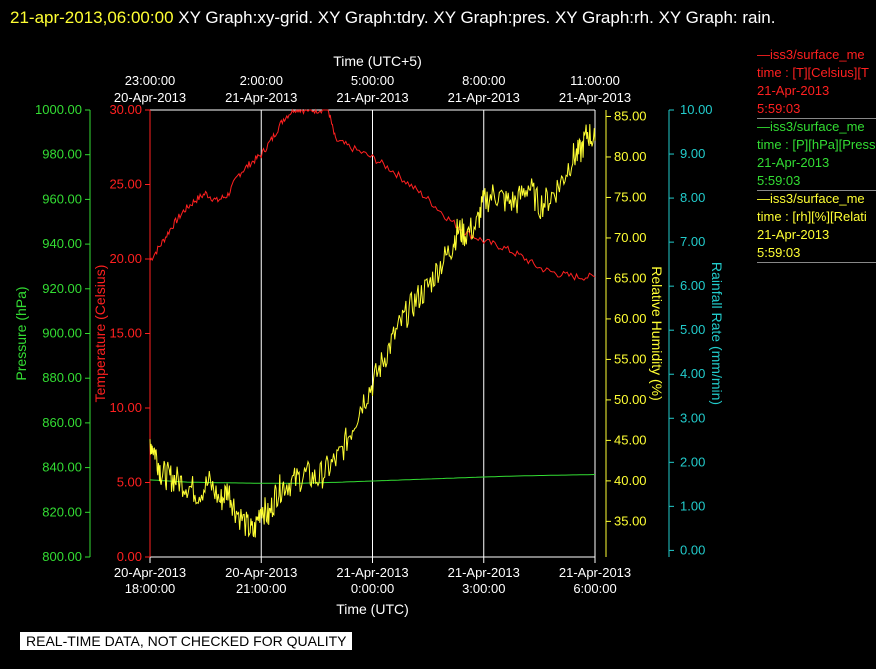 This screenshot has height=669, width=876. I want to click on temperature-tick-label: 20.00, so click(125, 258).